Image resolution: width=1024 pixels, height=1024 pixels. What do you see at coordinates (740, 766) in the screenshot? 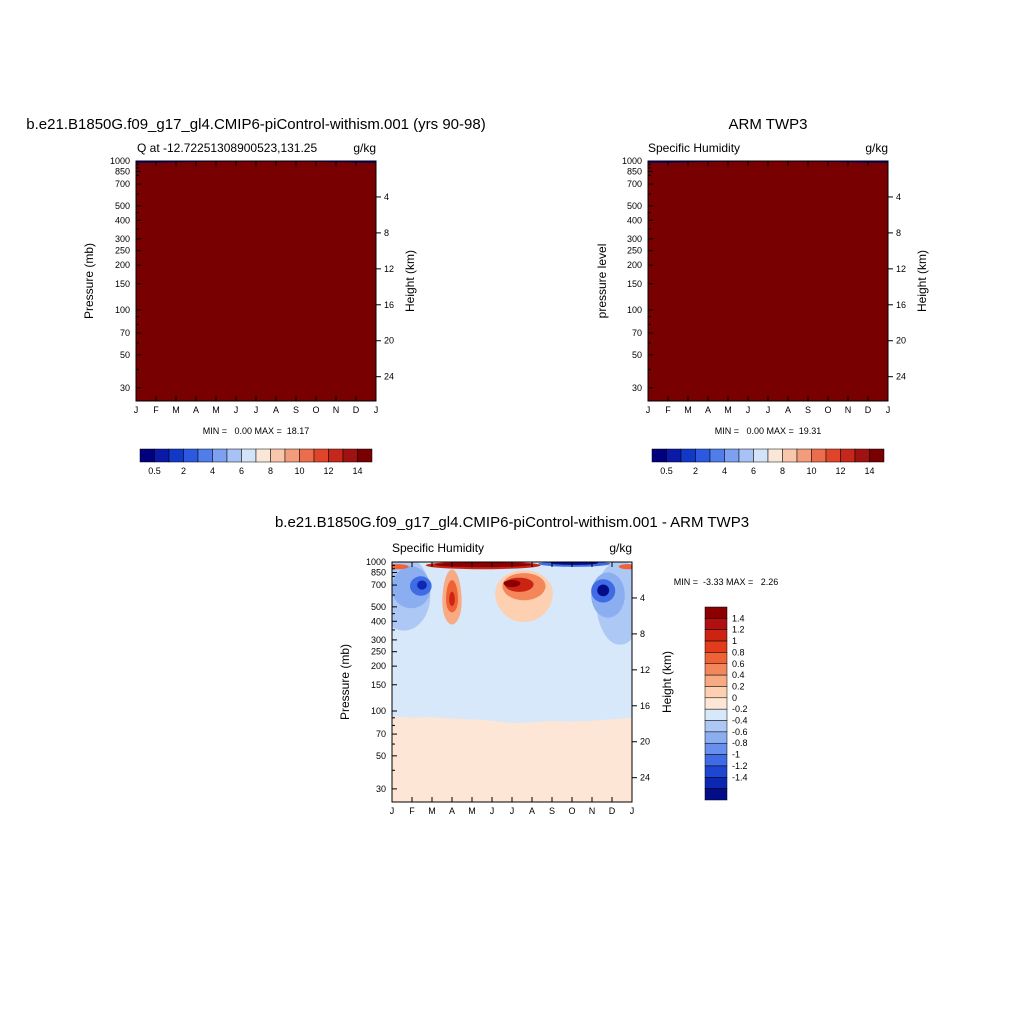
I see `colorbar-label: -1.2` at bounding box center [740, 766].